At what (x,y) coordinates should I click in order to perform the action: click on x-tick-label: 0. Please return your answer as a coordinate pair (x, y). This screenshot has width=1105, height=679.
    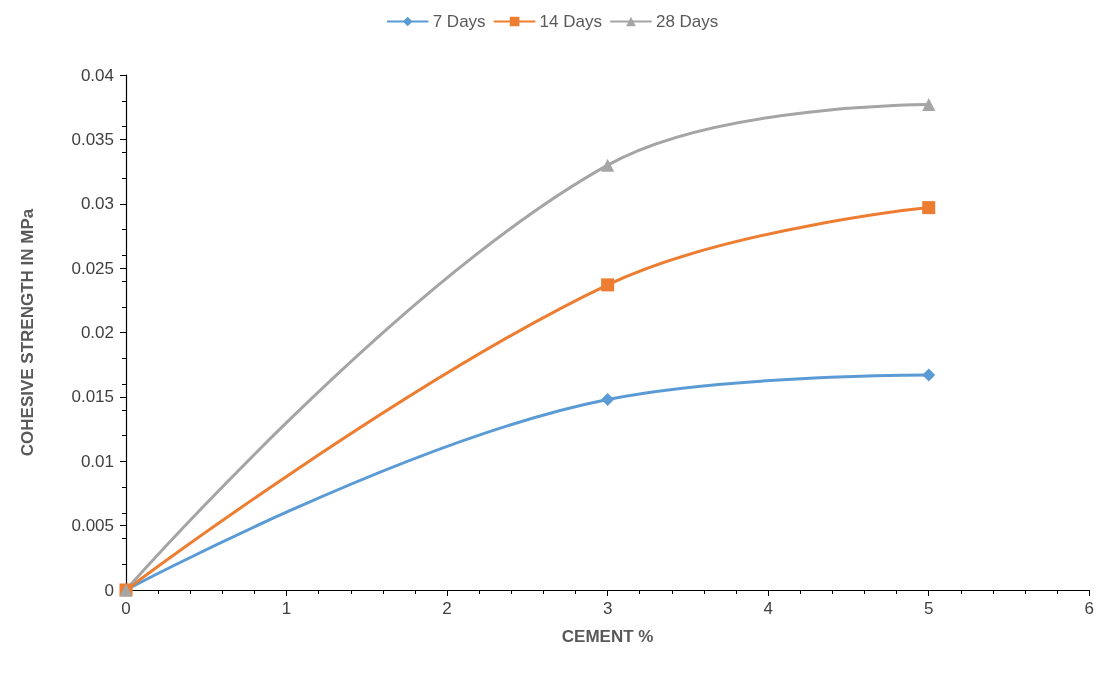
    Looking at the image, I should click on (126, 608).